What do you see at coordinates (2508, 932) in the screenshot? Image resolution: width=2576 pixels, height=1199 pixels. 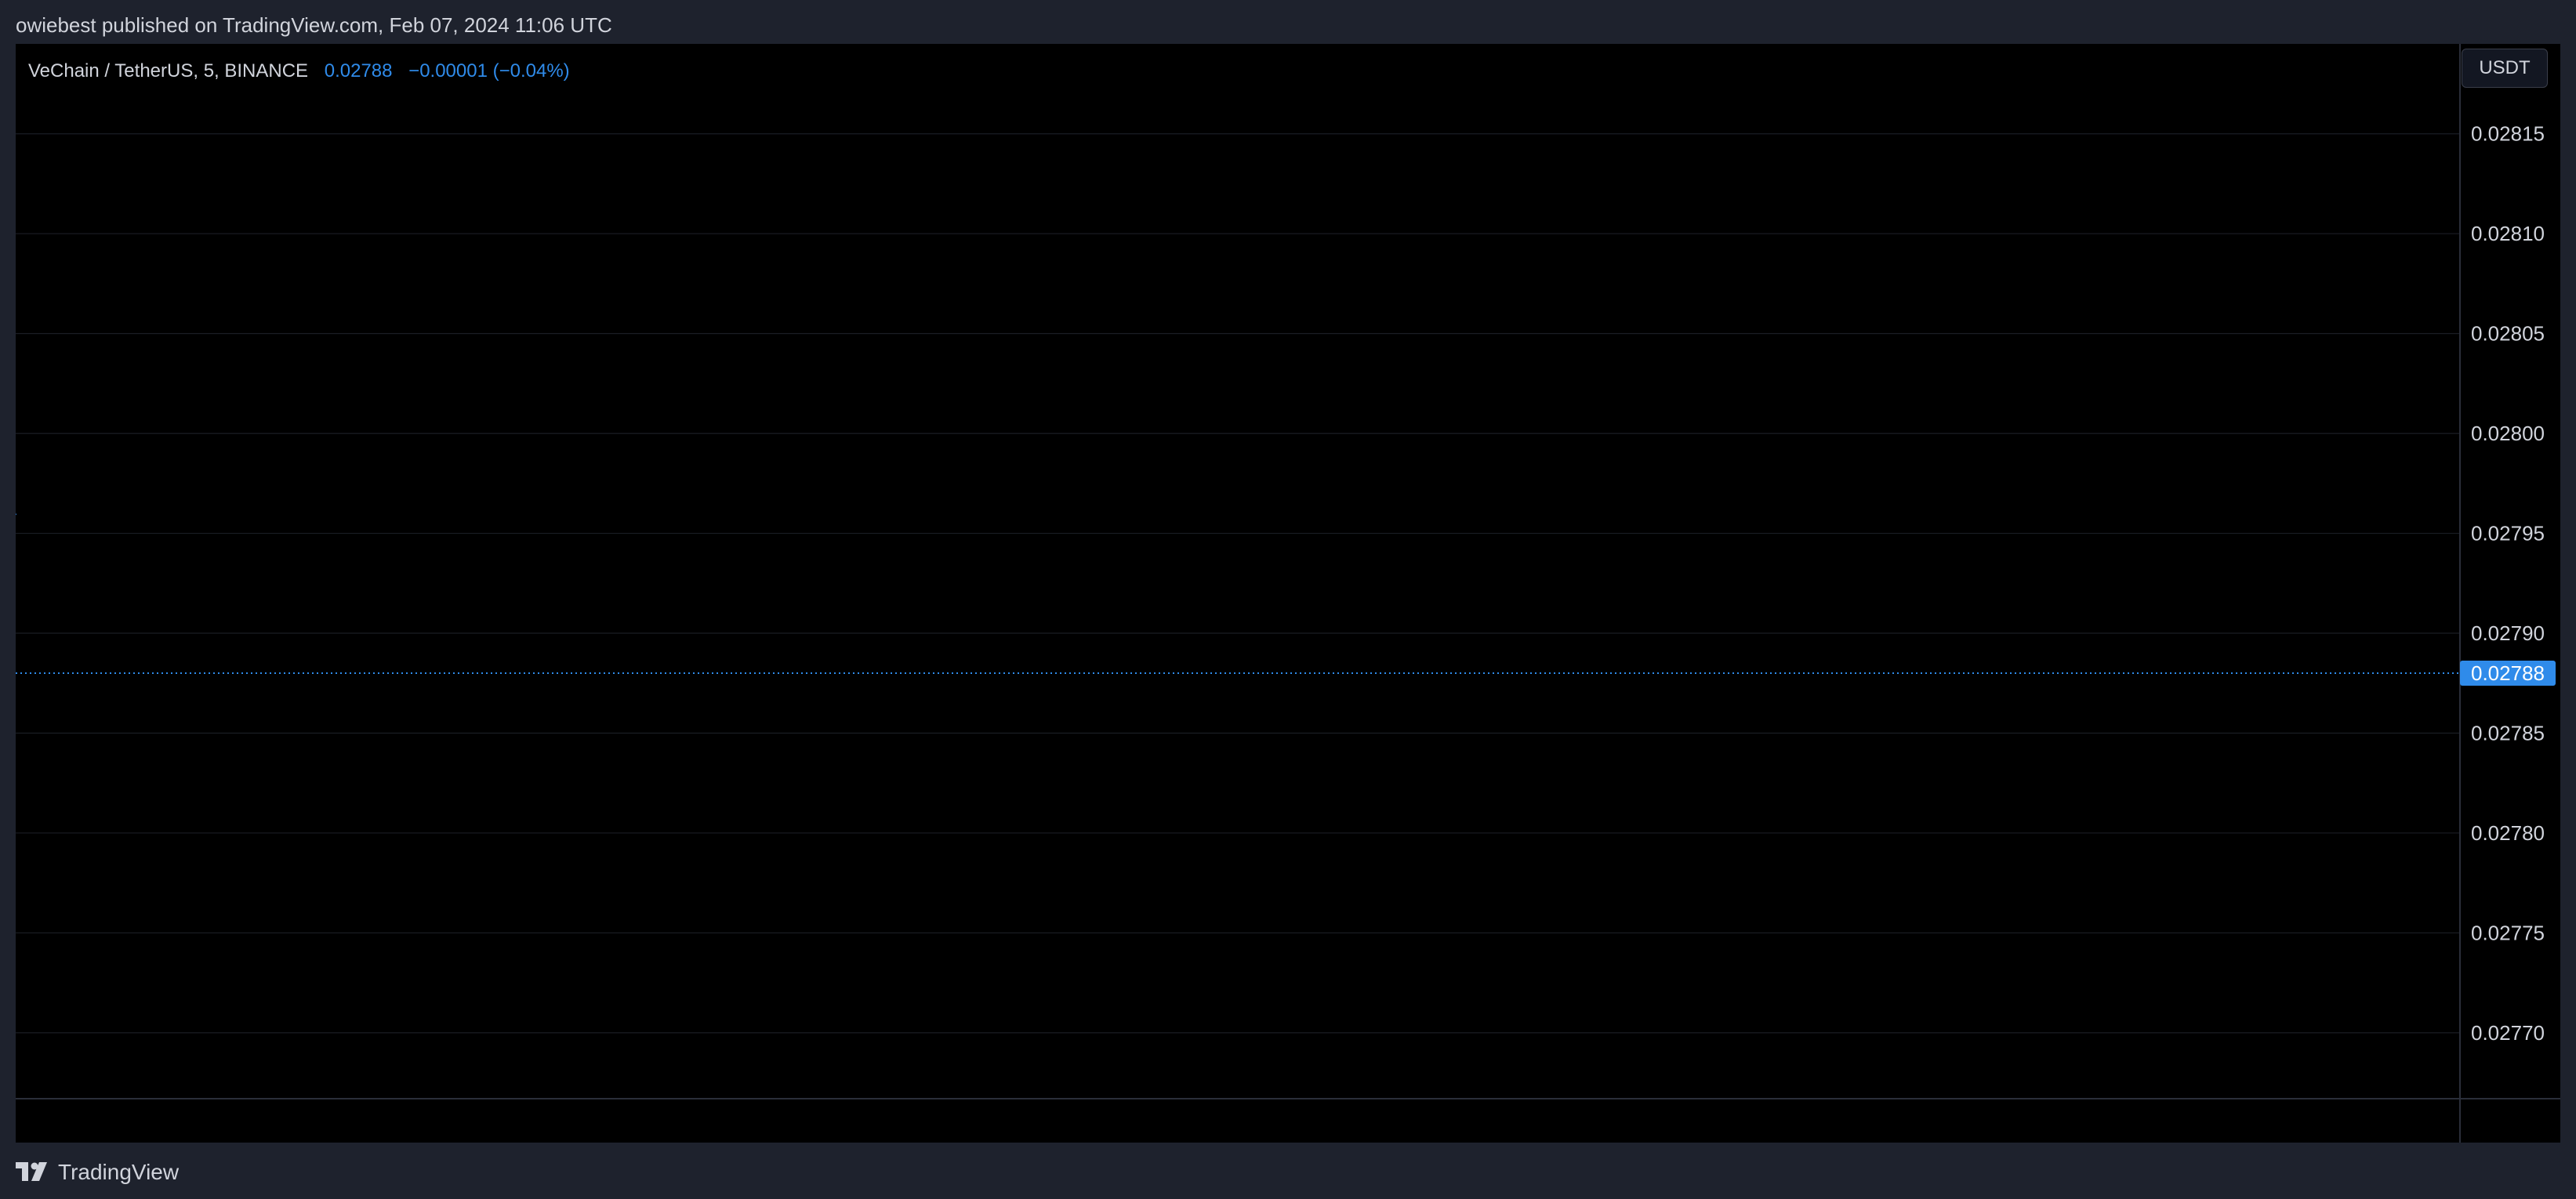 I see `price-tick-label: 0.02775` at bounding box center [2508, 932].